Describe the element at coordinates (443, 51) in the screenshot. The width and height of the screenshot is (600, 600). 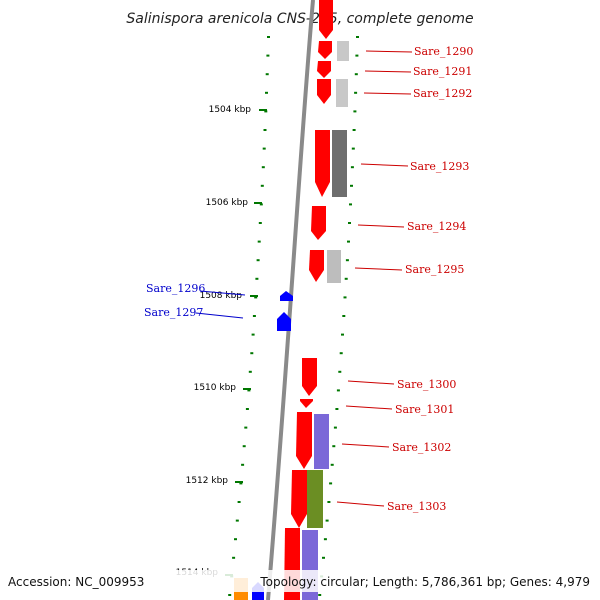
I see `gene-label-sare-1290: Sare_1290` at that location.